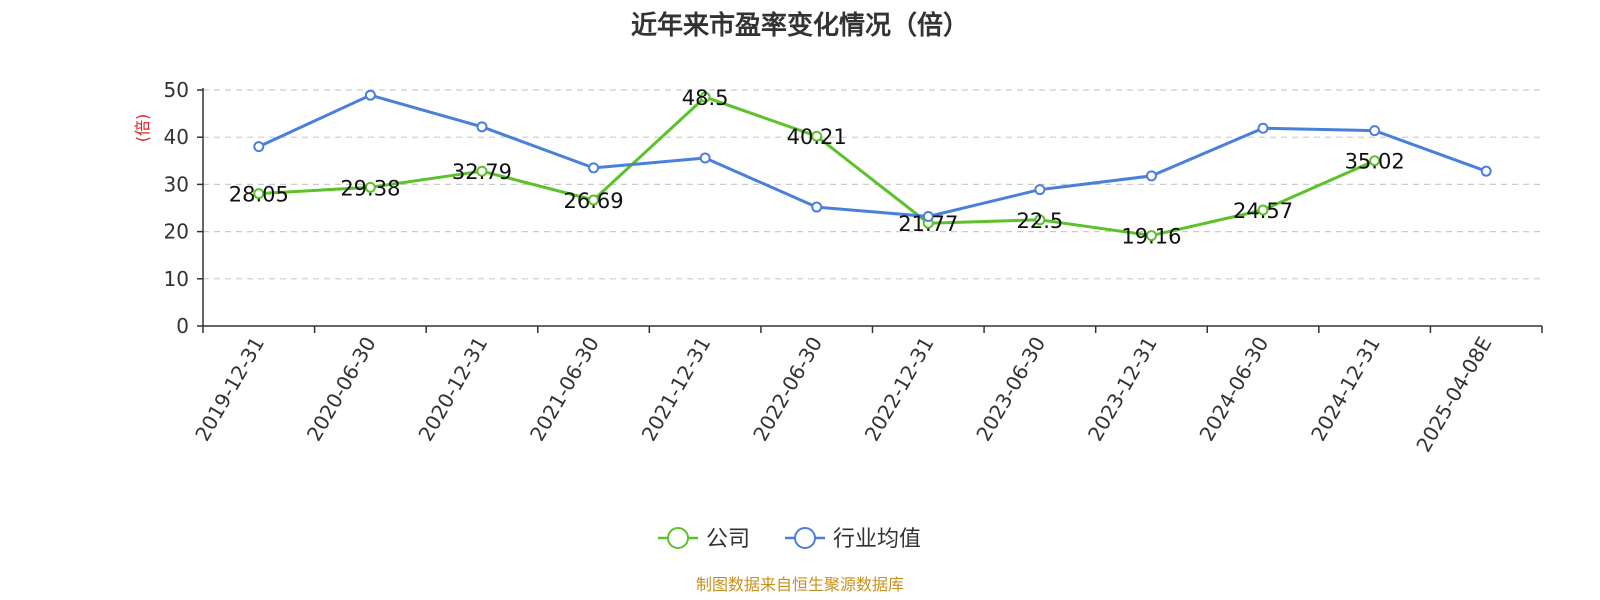 Image resolution: width=1600 pixels, height=600 pixels. What do you see at coordinates (452, 389) in the screenshot?
I see `x-tick-label: 2020-12-31` at bounding box center [452, 389].